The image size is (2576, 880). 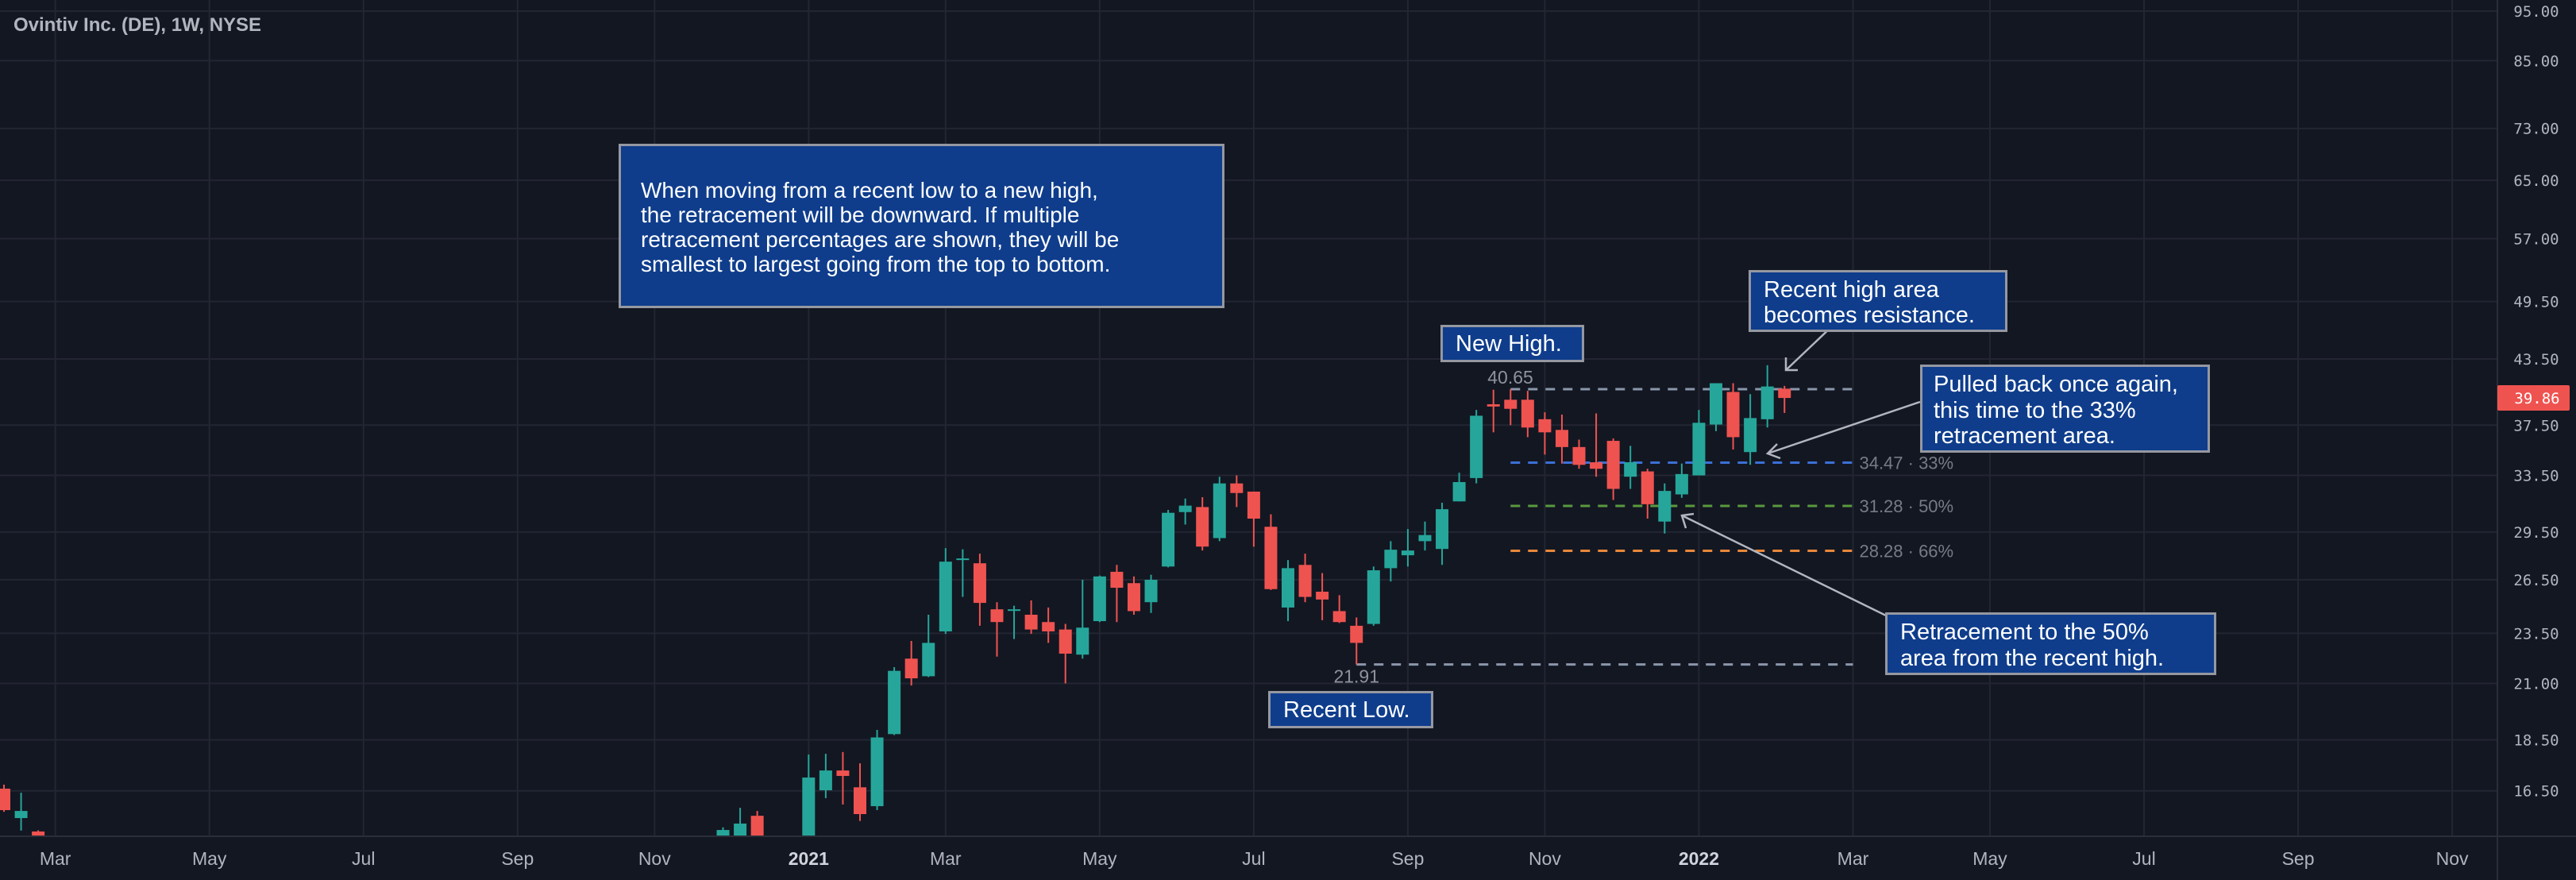 What do you see at coordinates (1356, 676) in the screenshot?
I see `low-price-label: 21.91` at bounding box center [1356, 676].